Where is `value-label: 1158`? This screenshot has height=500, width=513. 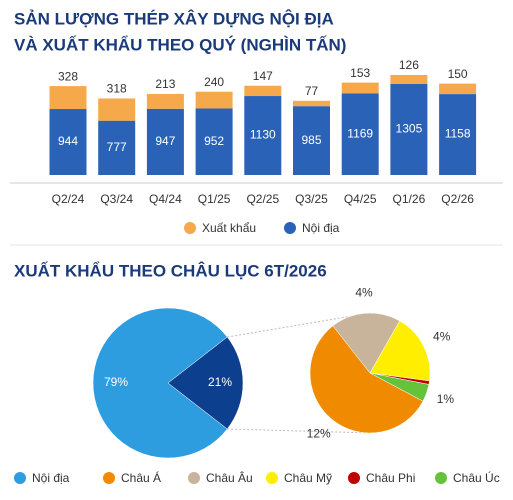
value-label: 1158 is located at coordinates (458, 134).